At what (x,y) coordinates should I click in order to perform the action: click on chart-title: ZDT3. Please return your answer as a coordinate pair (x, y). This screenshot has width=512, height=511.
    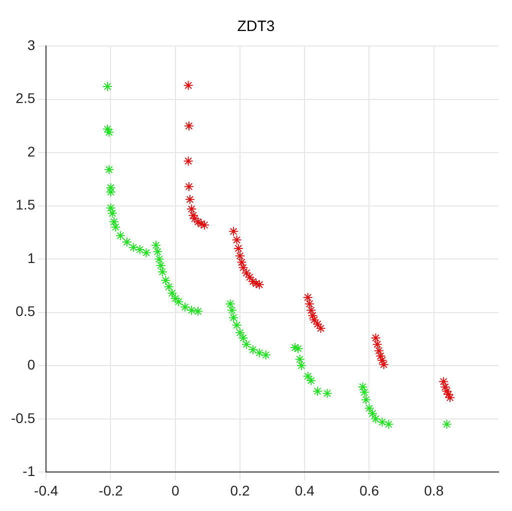
    Looking at the image, I should click on (256, 27).